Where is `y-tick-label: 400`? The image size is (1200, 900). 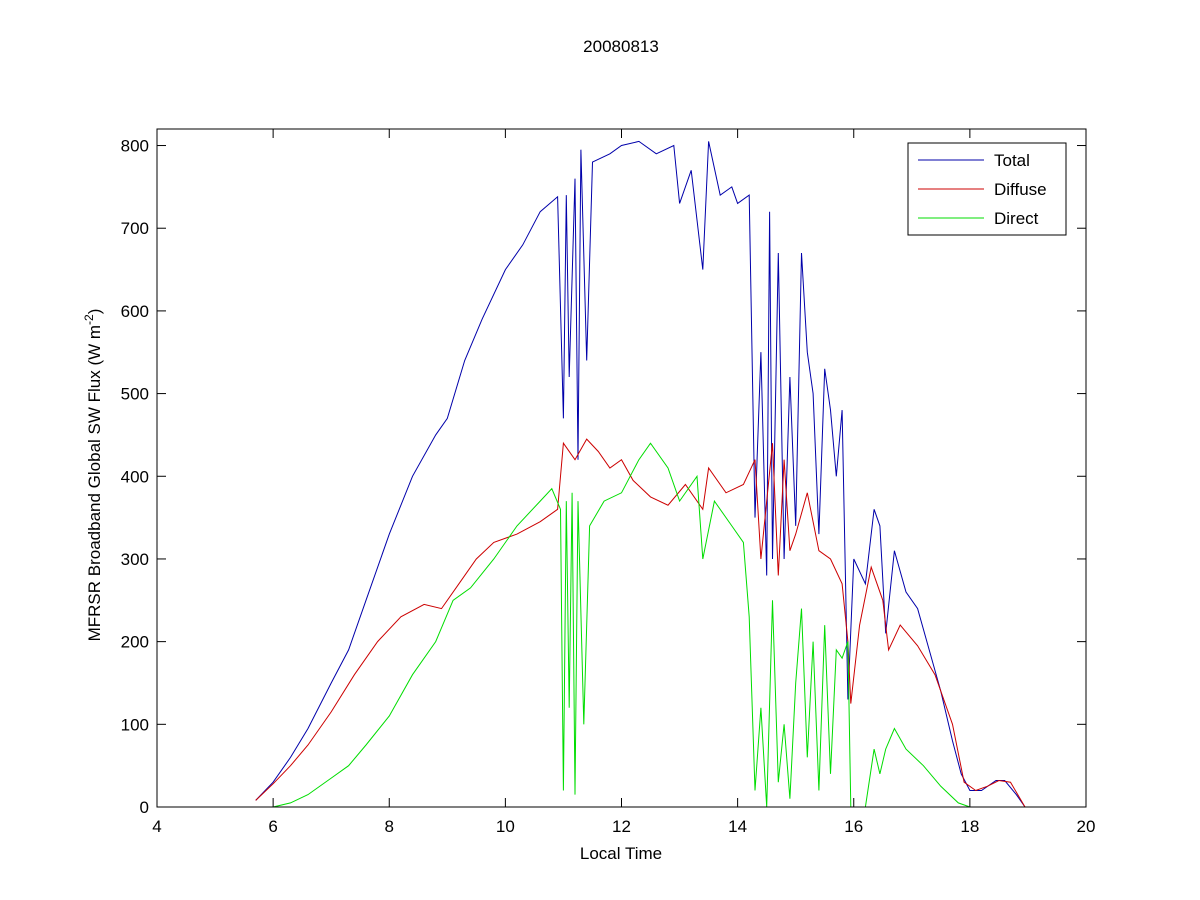
y-tick-label: 400 is located at coordinates (135, 476).